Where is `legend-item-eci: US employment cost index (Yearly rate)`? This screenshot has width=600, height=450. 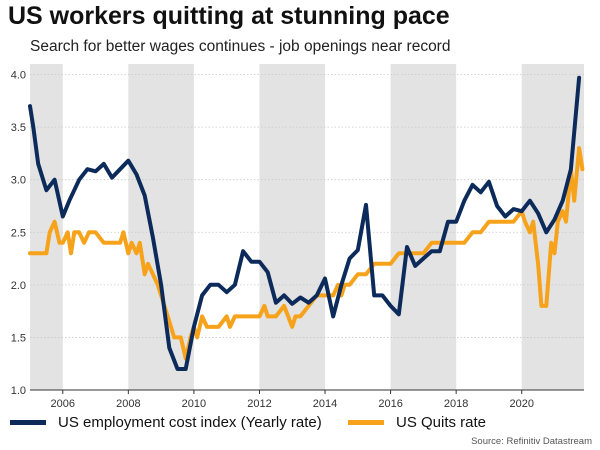
legend-item-eci: US employment cost index (Yearly rate) is located at coordinates (166, 422).